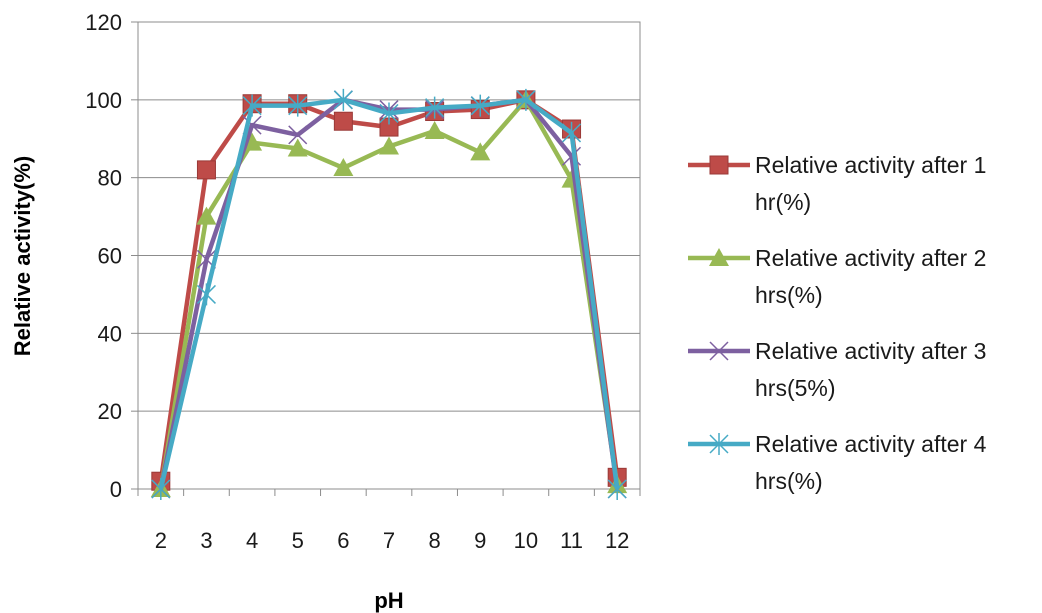 This screenshot has width=1042, height=613. What do you see at coordinates (837, 276) in the screenshot?
I see `legend-item-2: Relative activity after 2 hrs(%)` at bounding box center [837, 276].